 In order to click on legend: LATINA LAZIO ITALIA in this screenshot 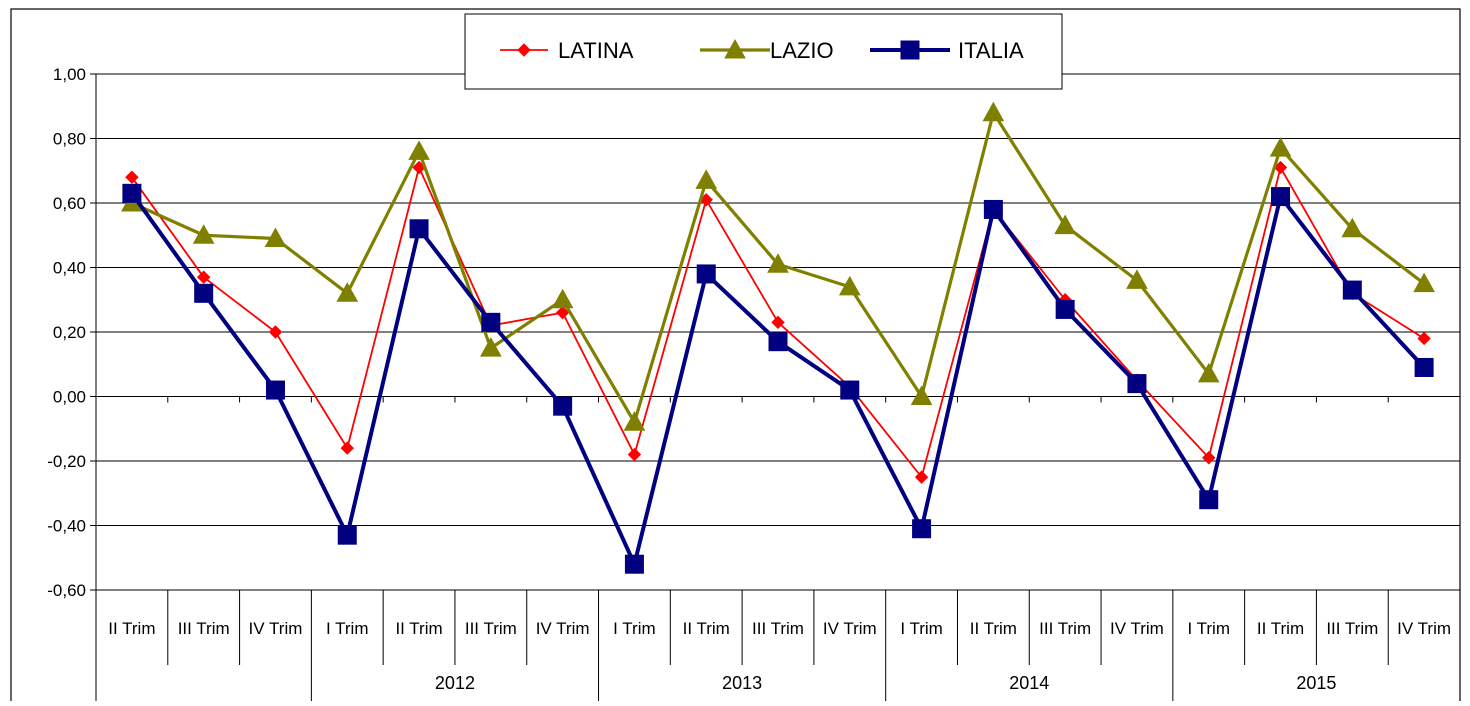, I will do `click(763, 51)`.